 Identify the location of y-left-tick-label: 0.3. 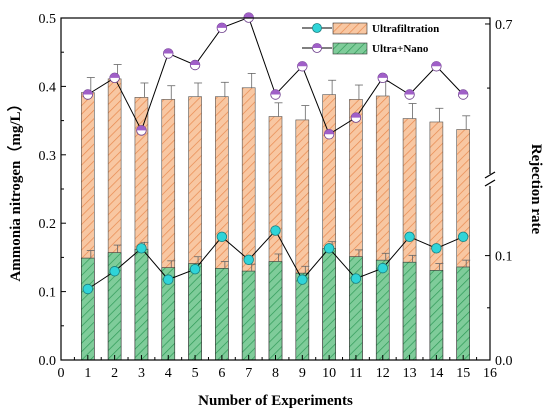
(48, 156).